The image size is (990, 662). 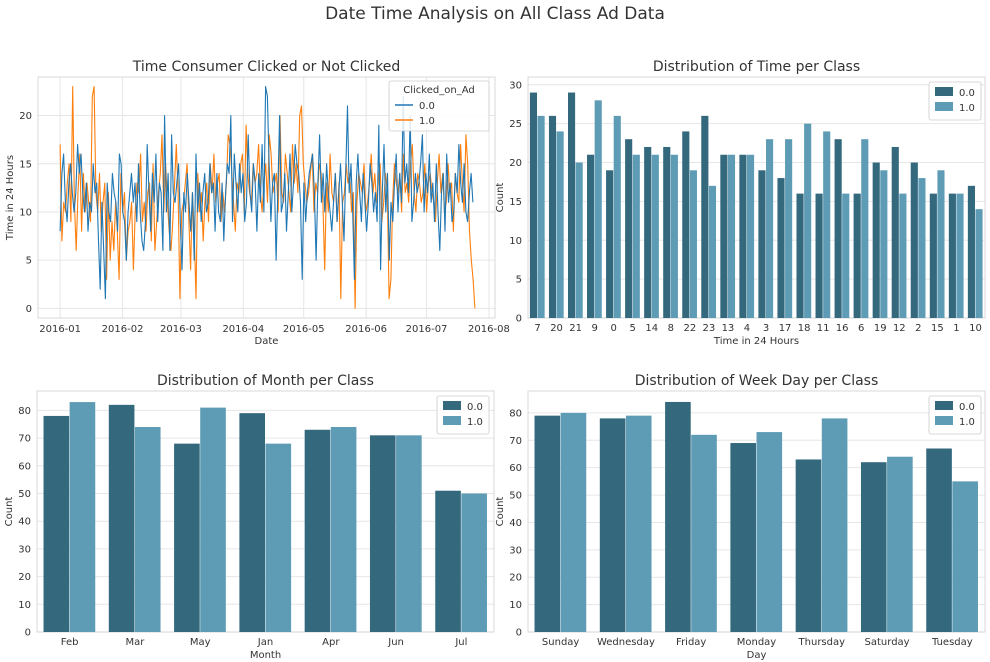 I want to click on y-axis-label: Count, so click(x=500, y=198).